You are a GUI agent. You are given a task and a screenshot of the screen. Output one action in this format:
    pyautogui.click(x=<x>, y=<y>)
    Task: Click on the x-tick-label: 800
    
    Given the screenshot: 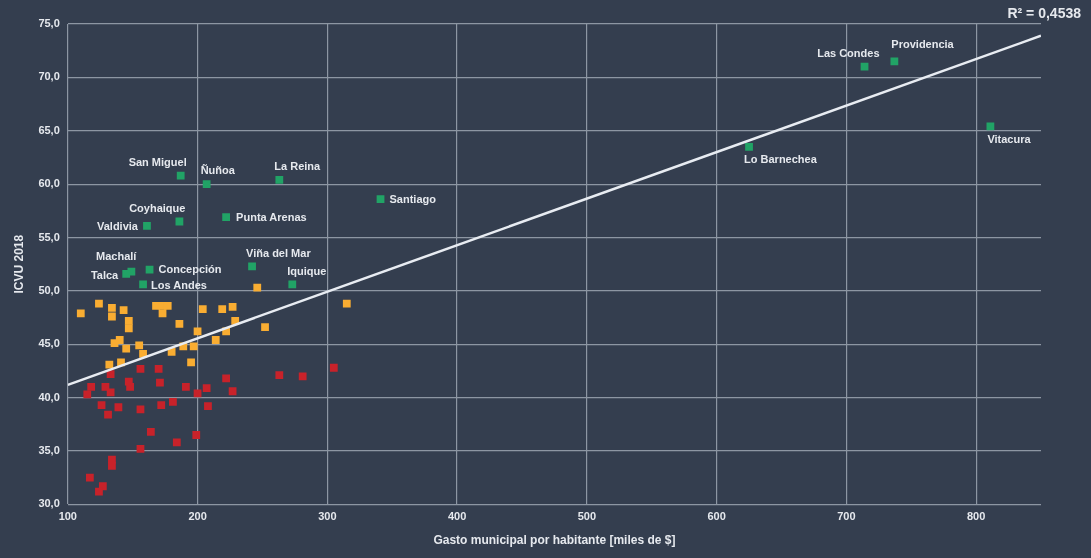 What is the action you would take?
    pyautogui.click(x=976, y=516)
    